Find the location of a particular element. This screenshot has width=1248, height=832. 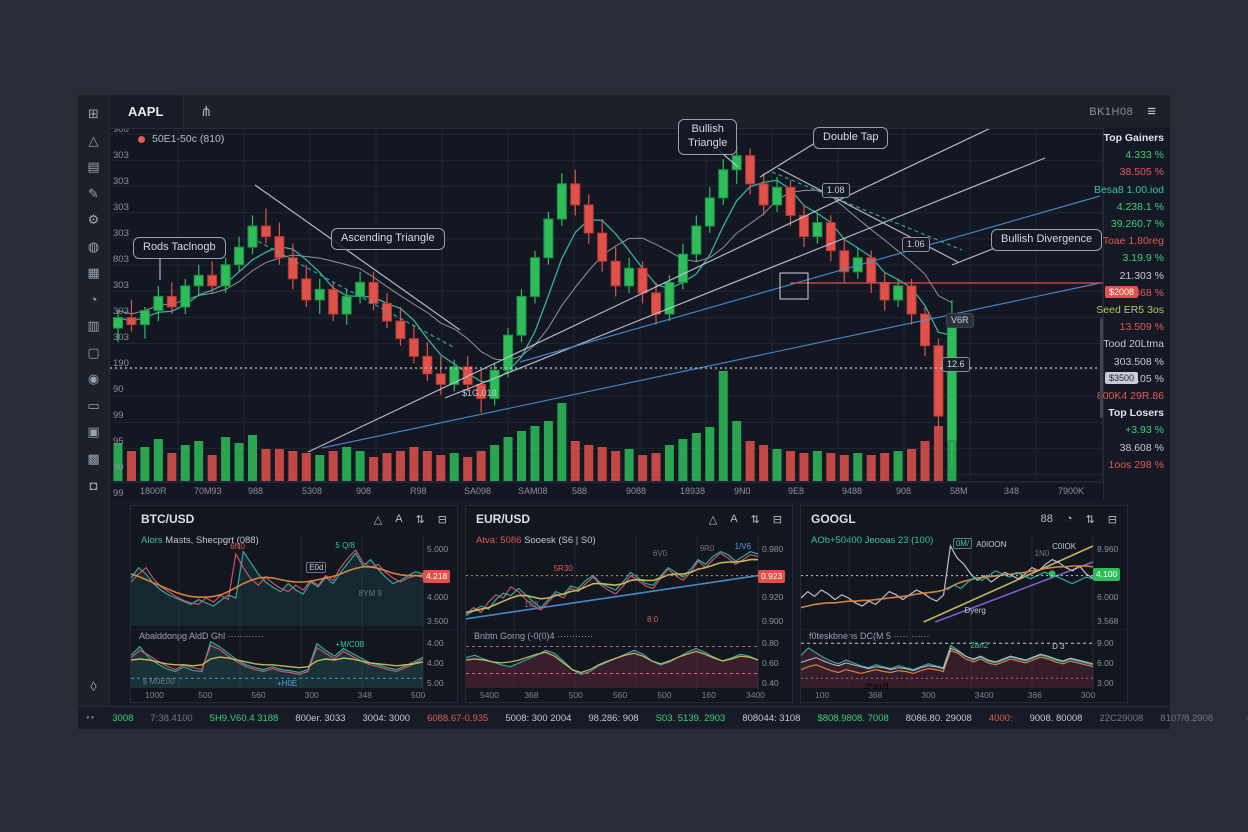

status-item: 5H9.V60.4 3188 is located at coordinates (244, 718).